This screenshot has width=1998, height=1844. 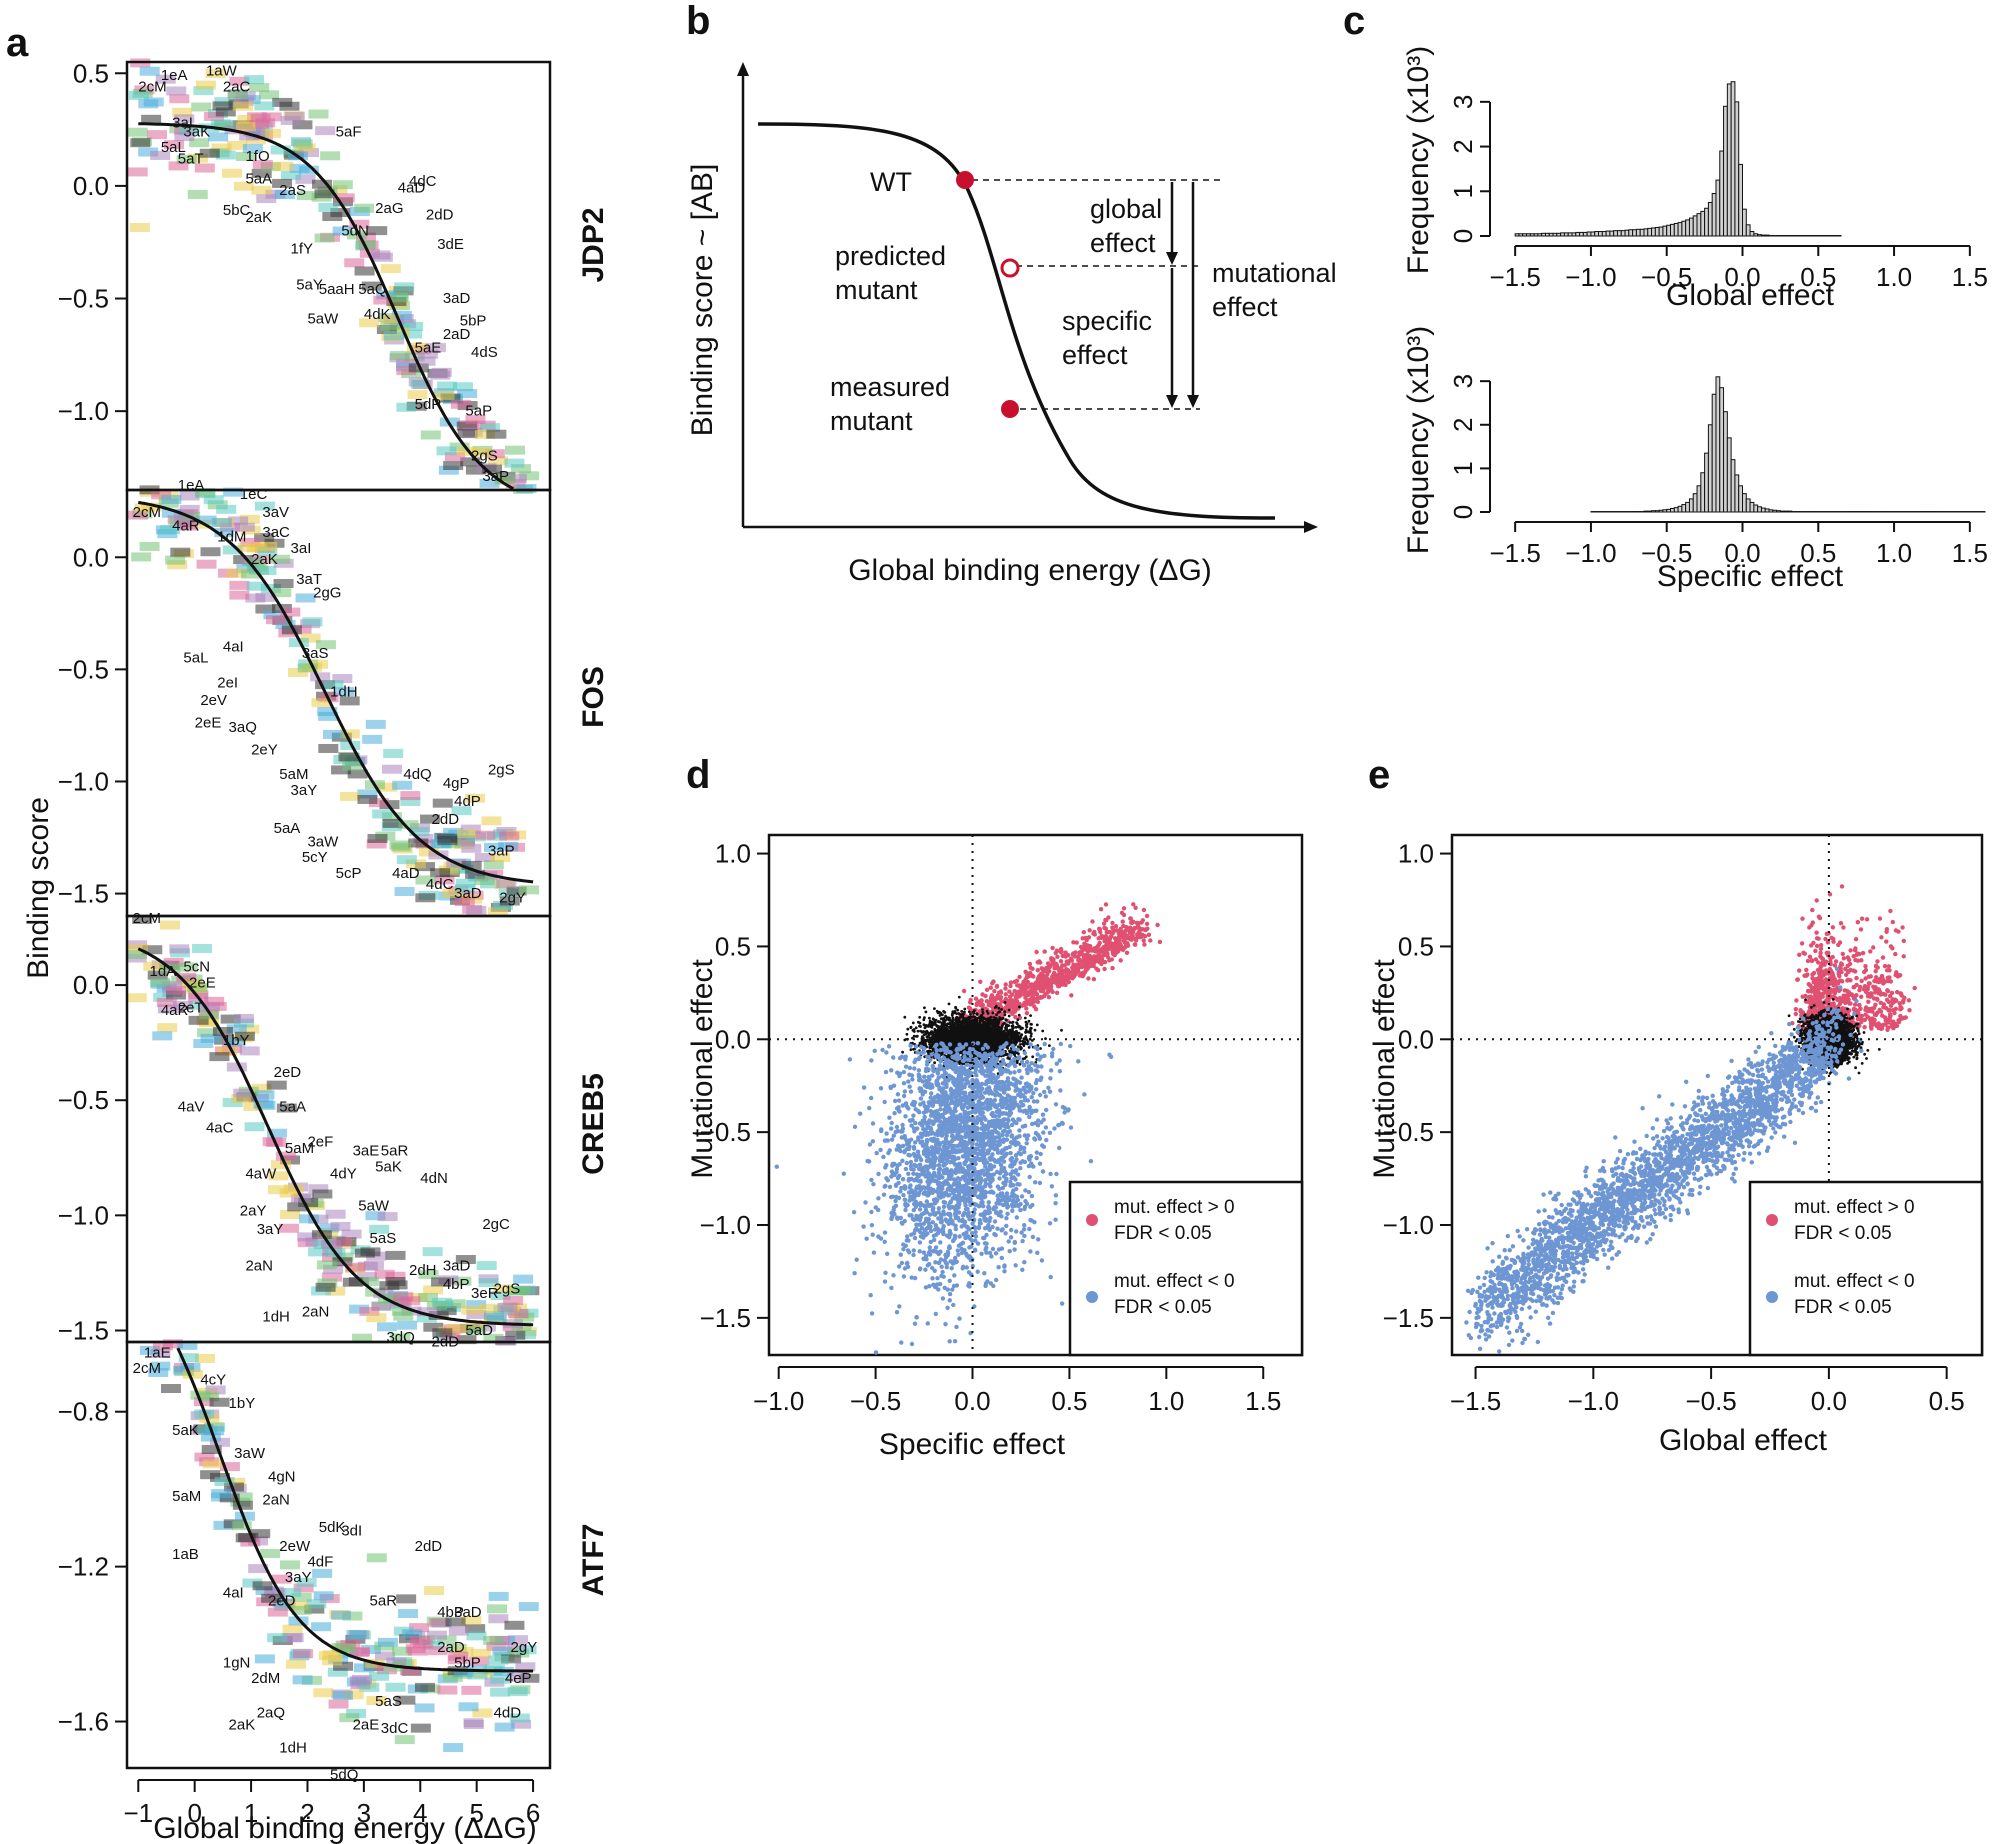 What do you see at coordinates (501, 850) in the screenshot?
I see `point-label: 3aP` at bounding box center [501, 850].